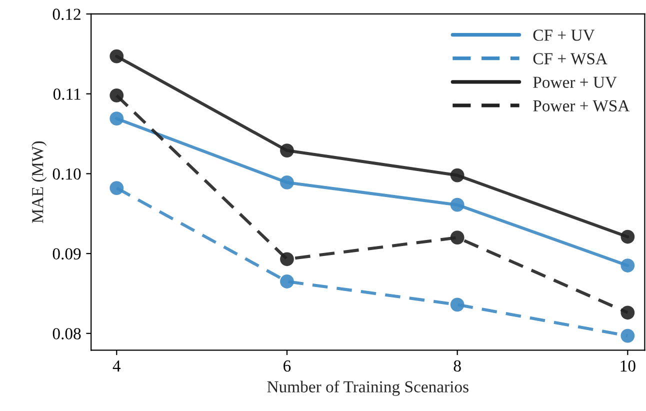 This screenshot has width=646, height=411. Describe the element at coordinates (66, 94) in the screenshot. I see `y-tick-label: 0.11` at that location.